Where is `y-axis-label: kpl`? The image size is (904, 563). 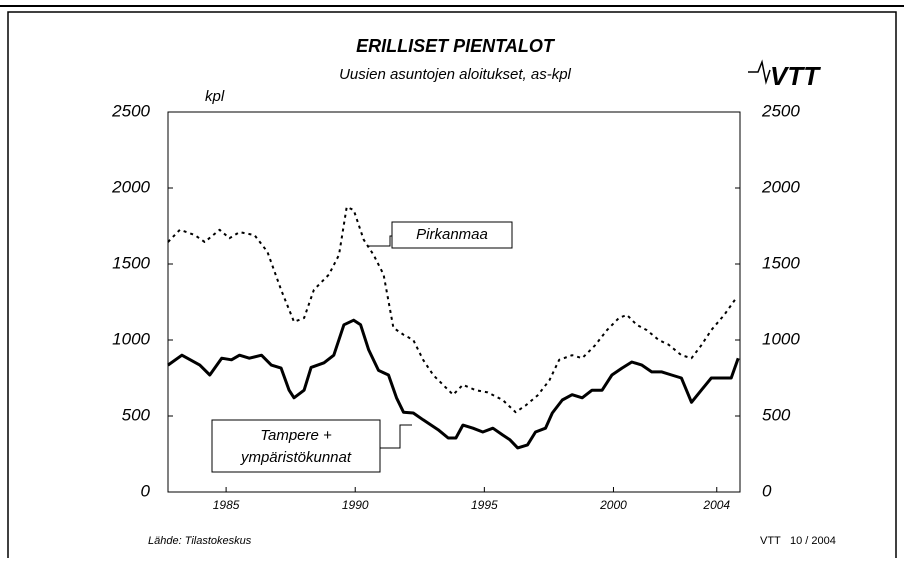
y-axis-label: kpl is located at coordinates (215, 96).